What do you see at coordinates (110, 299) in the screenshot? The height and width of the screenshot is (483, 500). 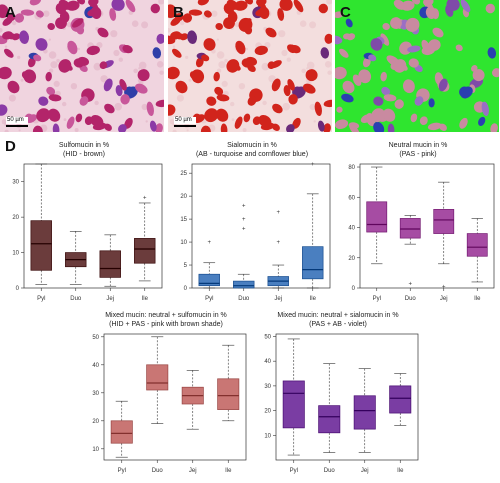 I see `x-tick-label: Jej` at bounding box center [110, 299].